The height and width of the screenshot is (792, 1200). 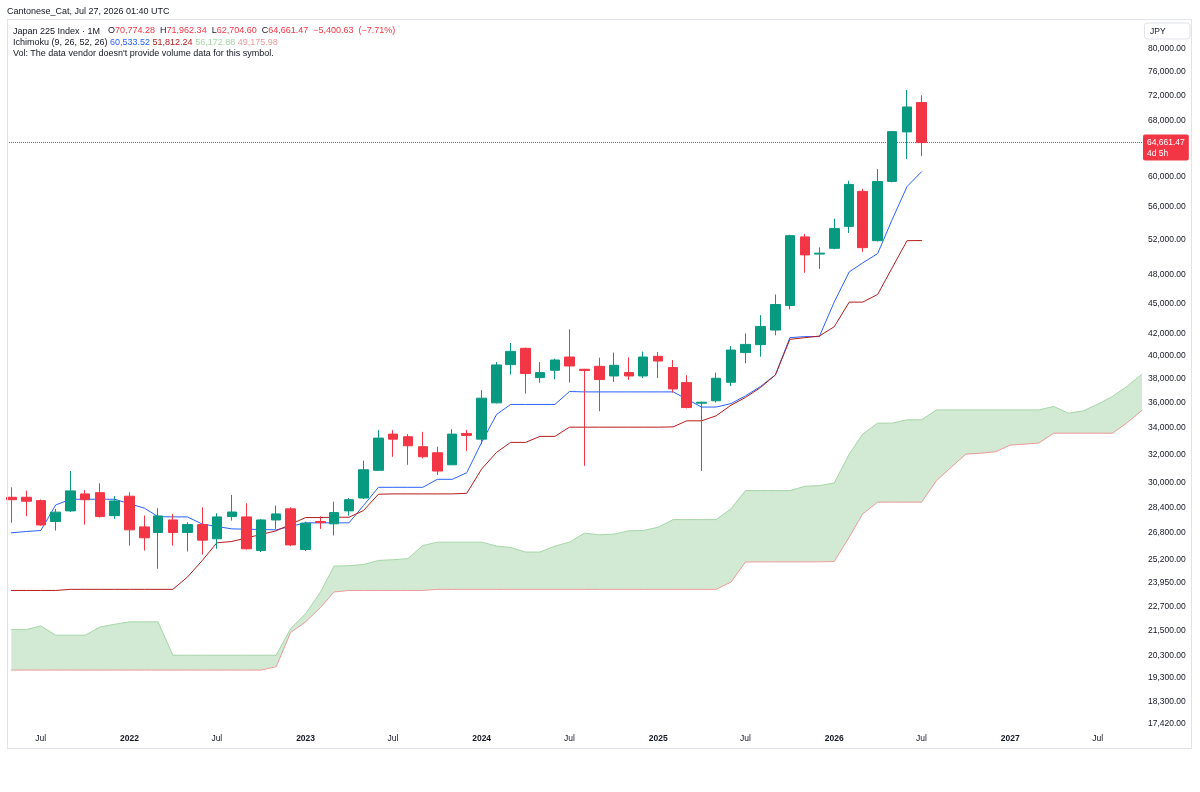 I want to click on y-tick-label: 60,000.00, so click(x=1167, y=175).